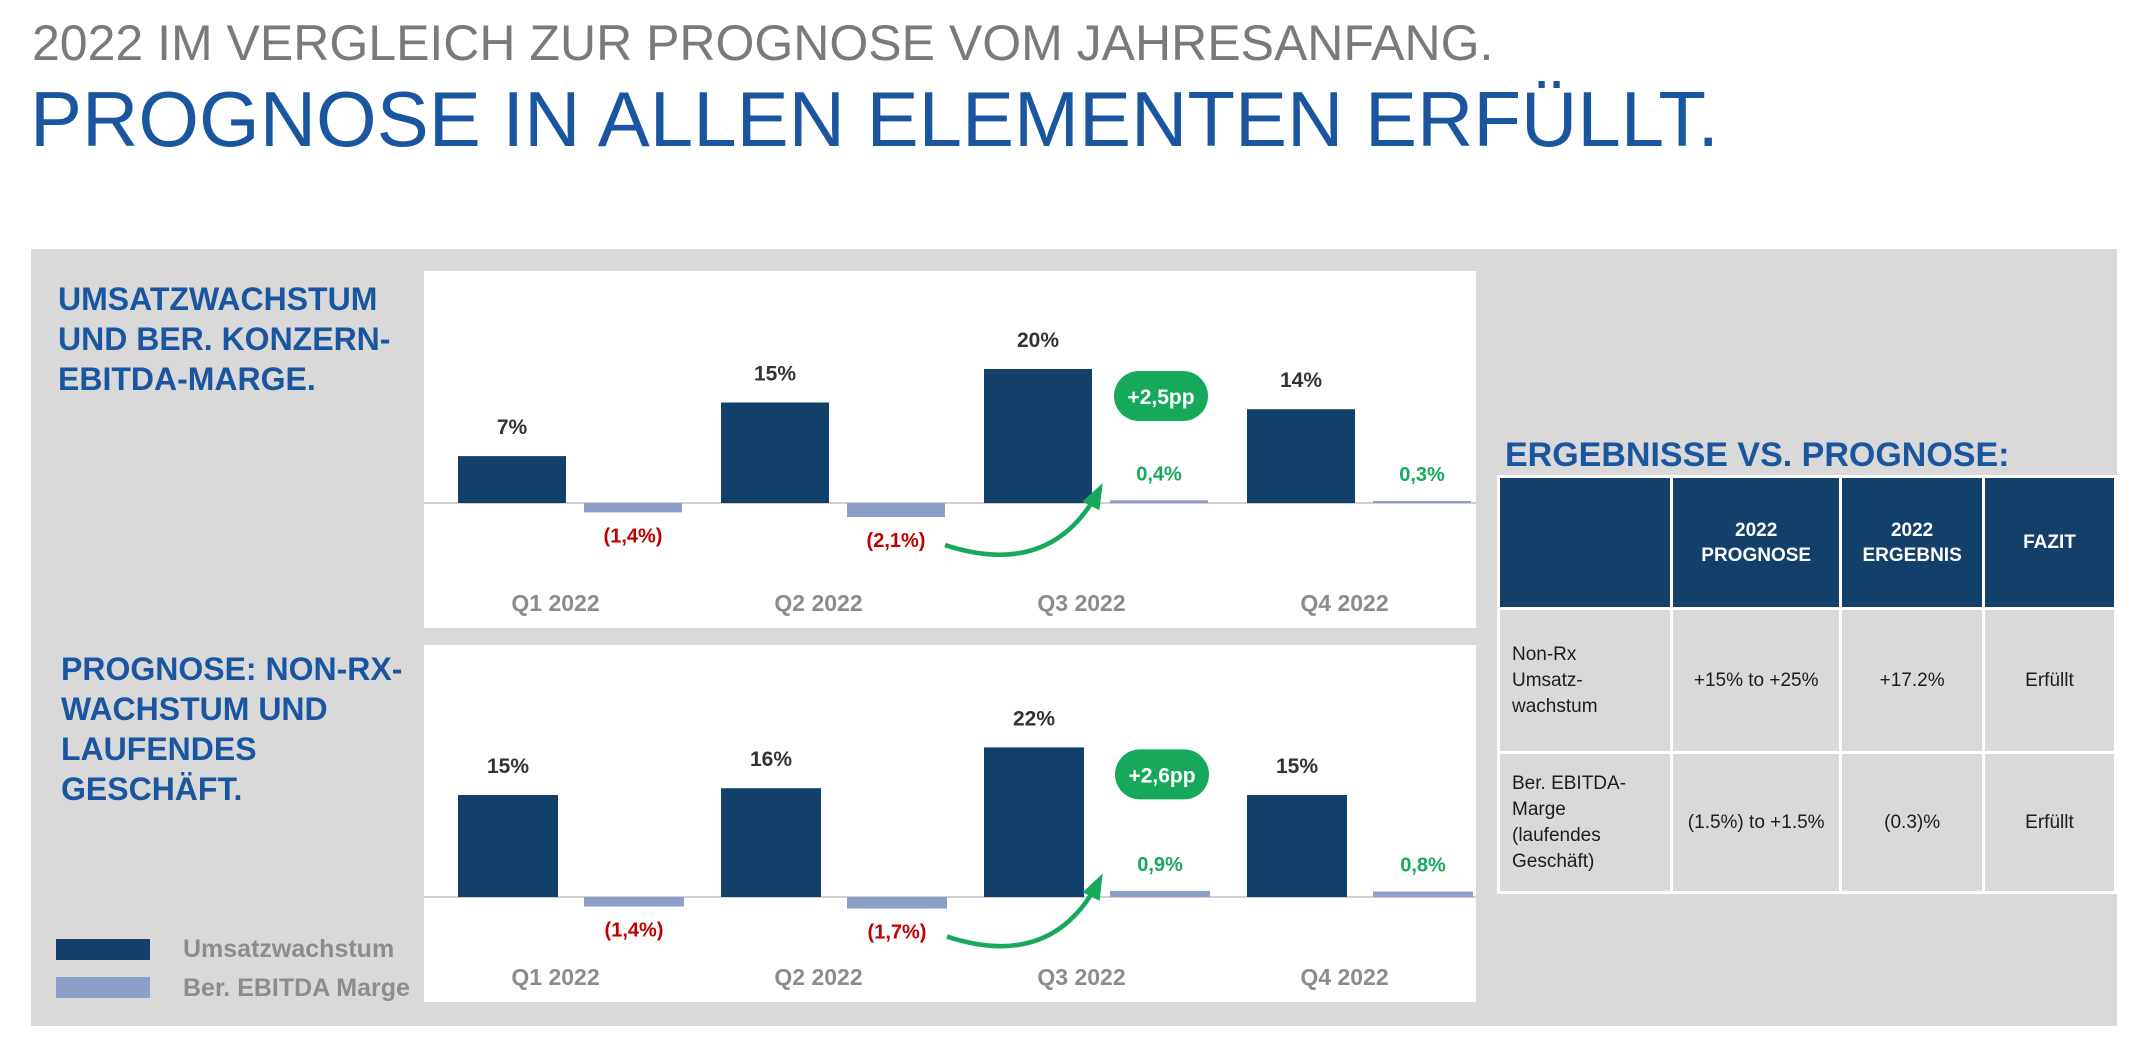 The height and width of the screenshot is (1042, 2146). Describe the element at coordinates (1912, 680) in the screenshot. I see `results-cell-ergebnis: +17.2%` at that location.